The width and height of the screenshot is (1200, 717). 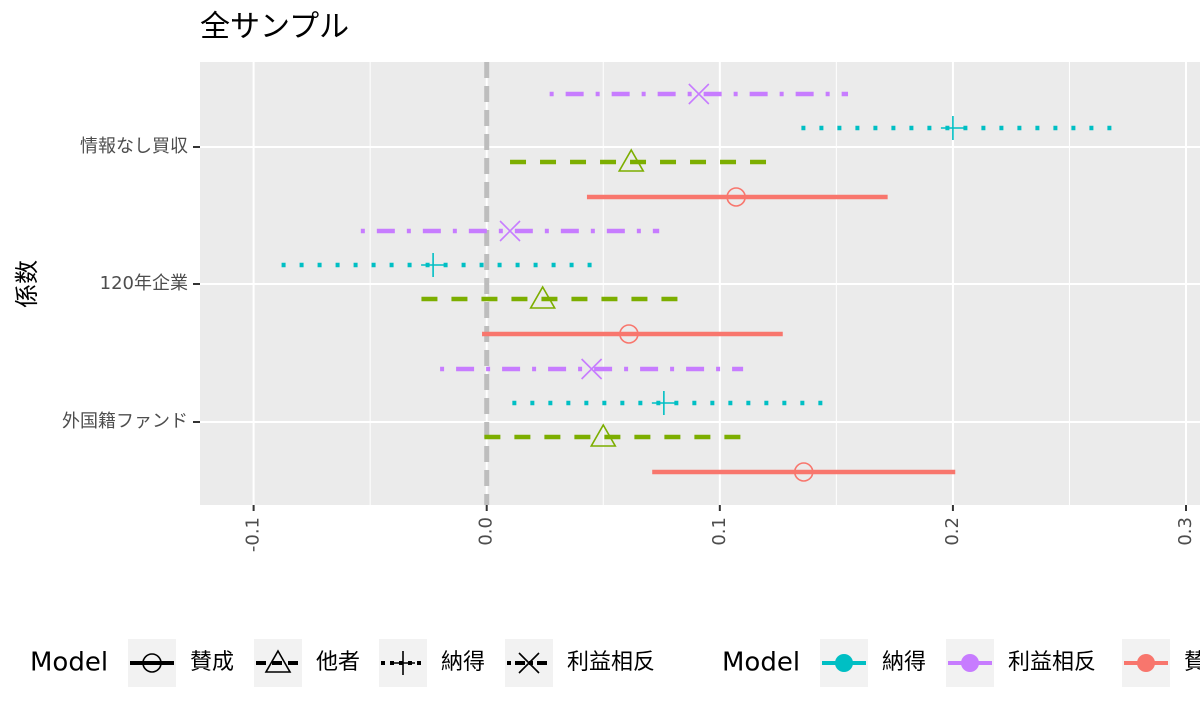 What do you see at coordinates (719, 531) in the screenshot?
I see `x-tick-label: 0.1` at bounding box center [719, 531].